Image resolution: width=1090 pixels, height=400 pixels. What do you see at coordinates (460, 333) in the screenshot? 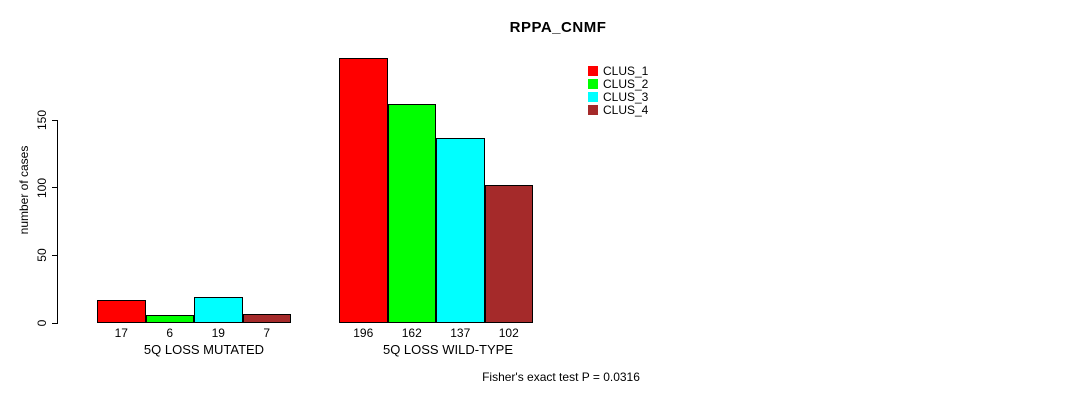
I see `bar-value-label: 137` at bounding box center [460, 333].